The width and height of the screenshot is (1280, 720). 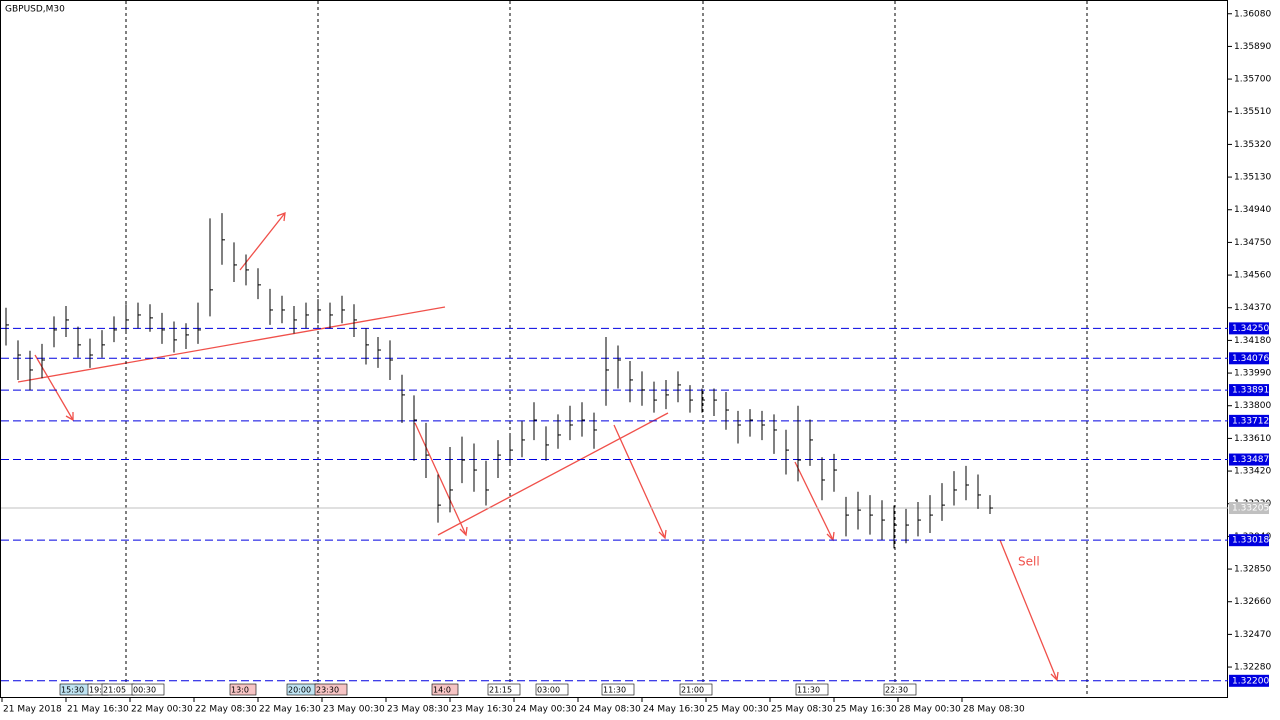 What do you see at coordinates (354, 710) in the screenshot?
I see `x-tick-label: 23 May 00:30` at bounding box center [354, 710].